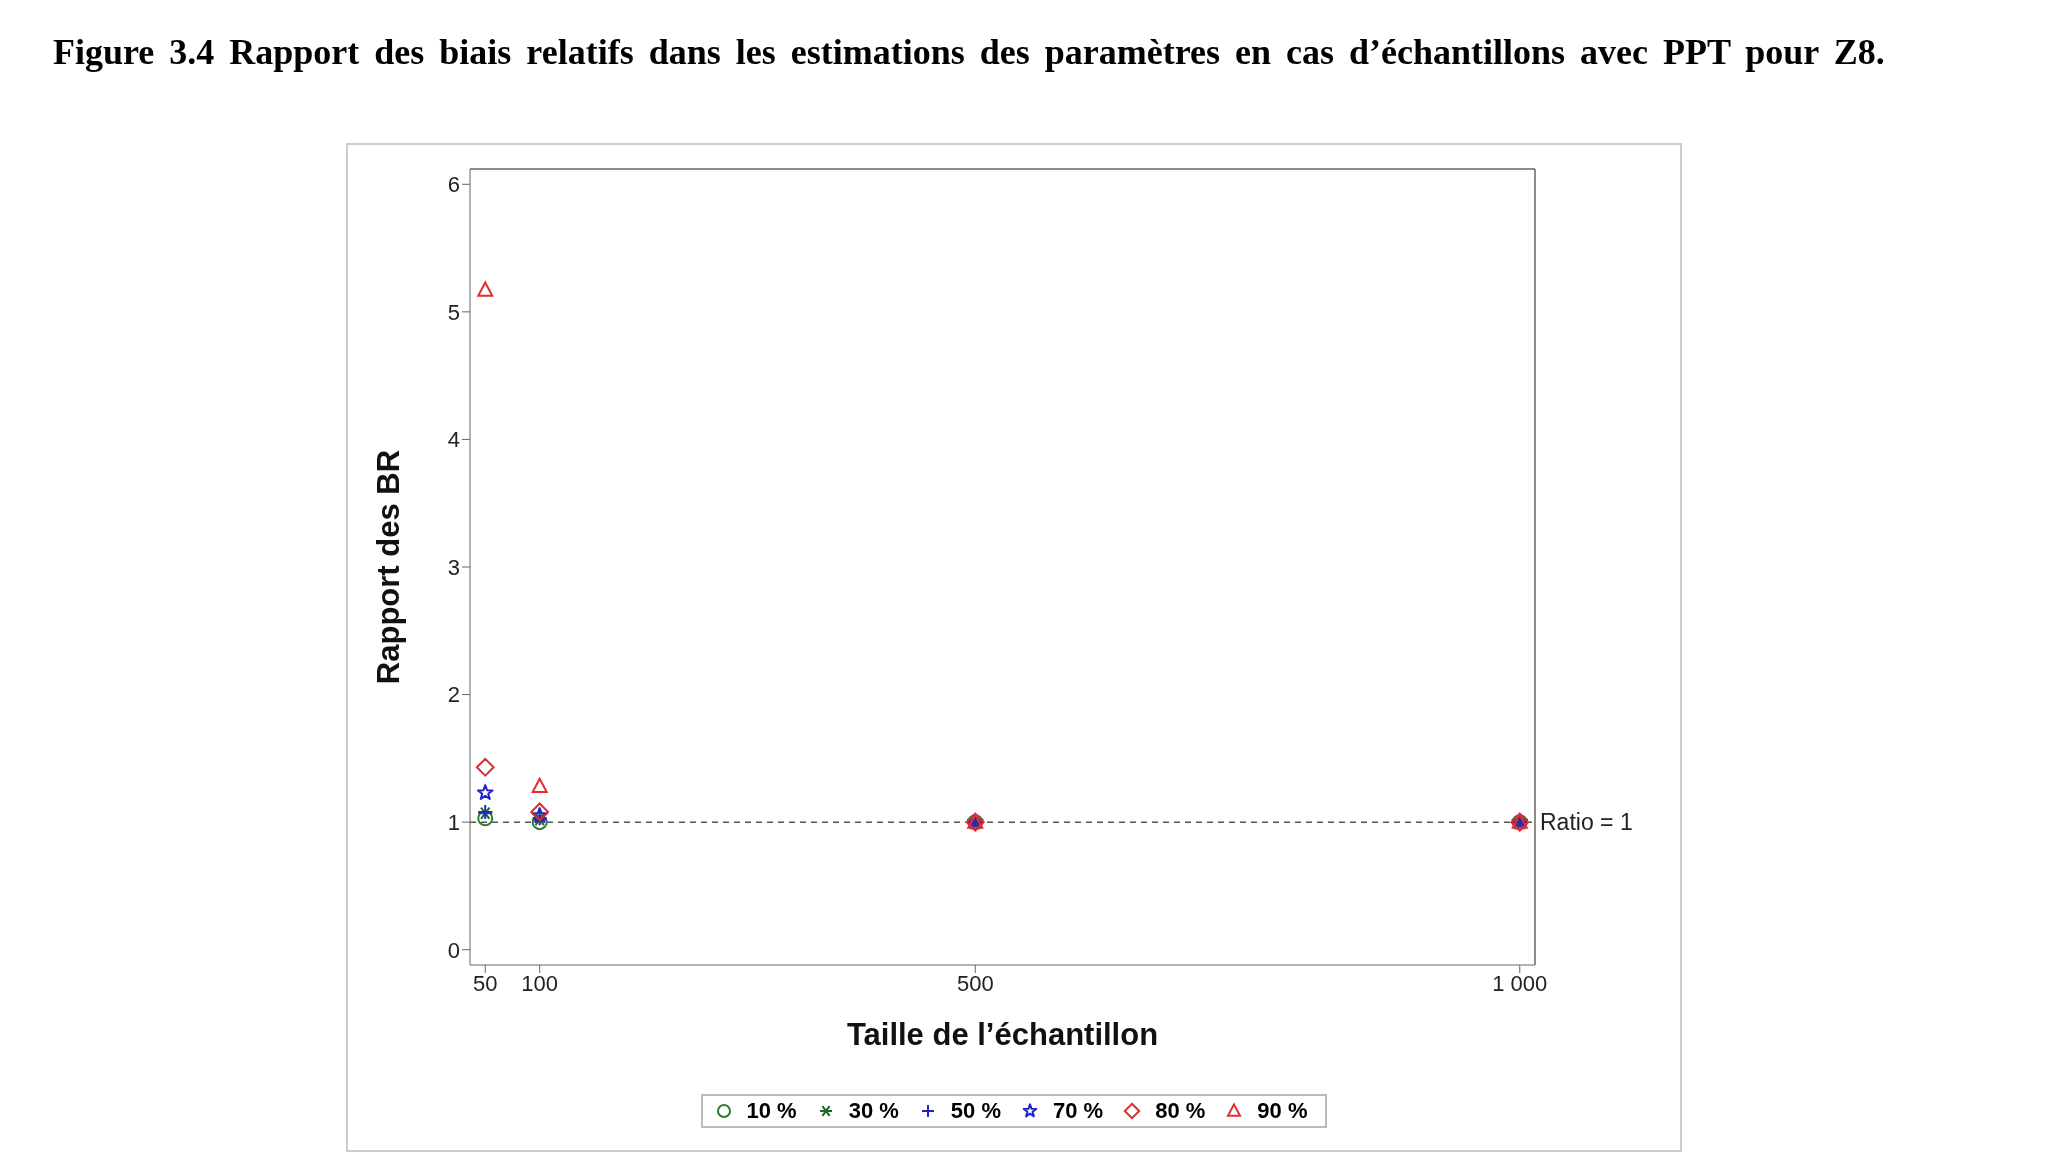 This screenshot has height=1175, width=2049. Describe the element at coordinates (453, 695) in the screenshot. I see `y-tick-label: 2` at that location.